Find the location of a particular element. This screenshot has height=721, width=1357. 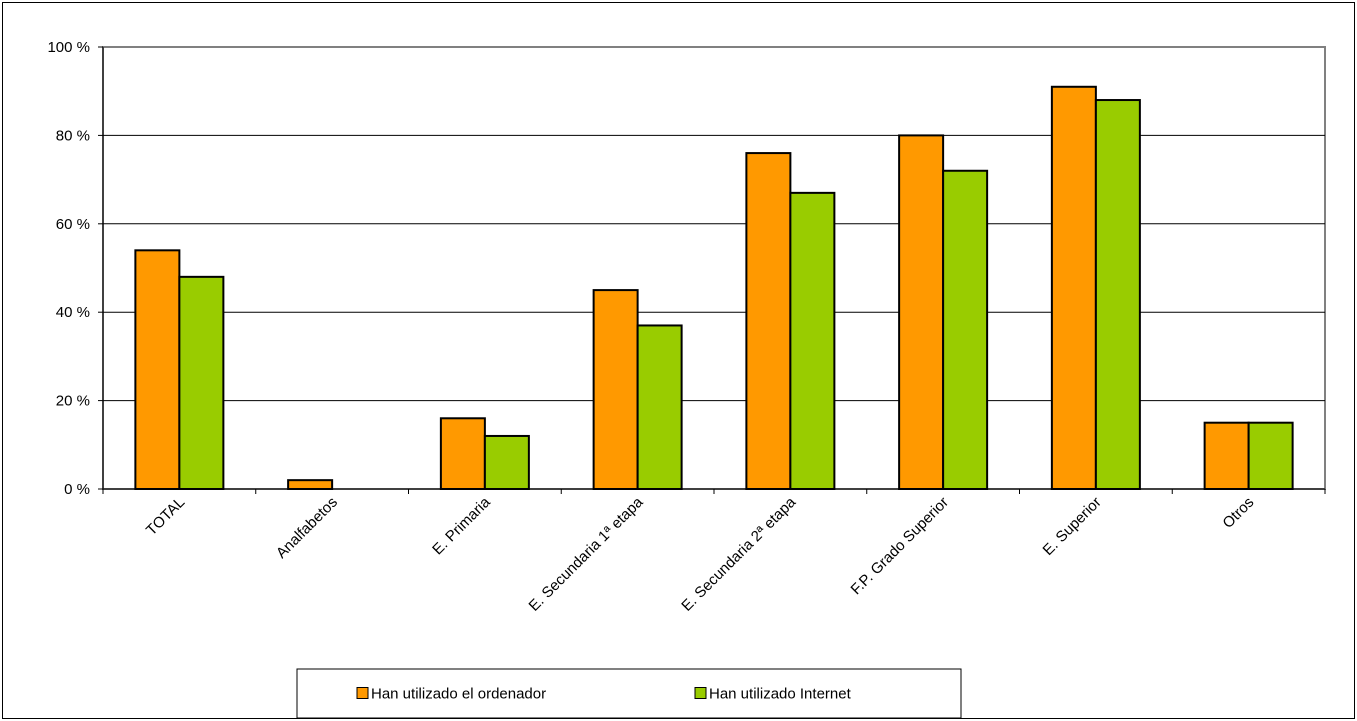

x-tick-label: E. Primaria is located at coordinates (461, 525).